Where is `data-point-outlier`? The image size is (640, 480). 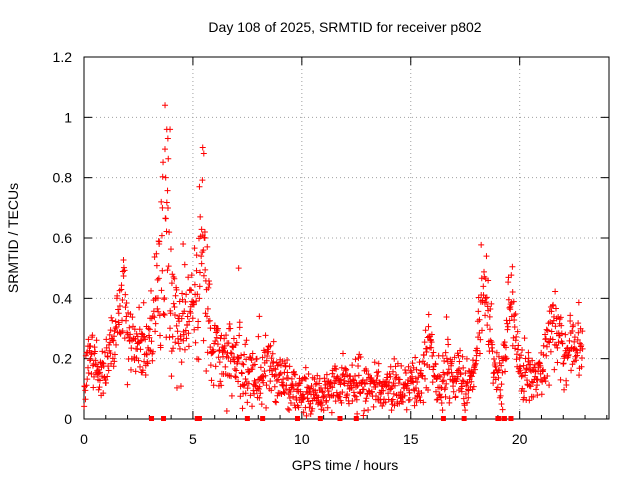 data-point-outlier is located at coordinates (159, 244).